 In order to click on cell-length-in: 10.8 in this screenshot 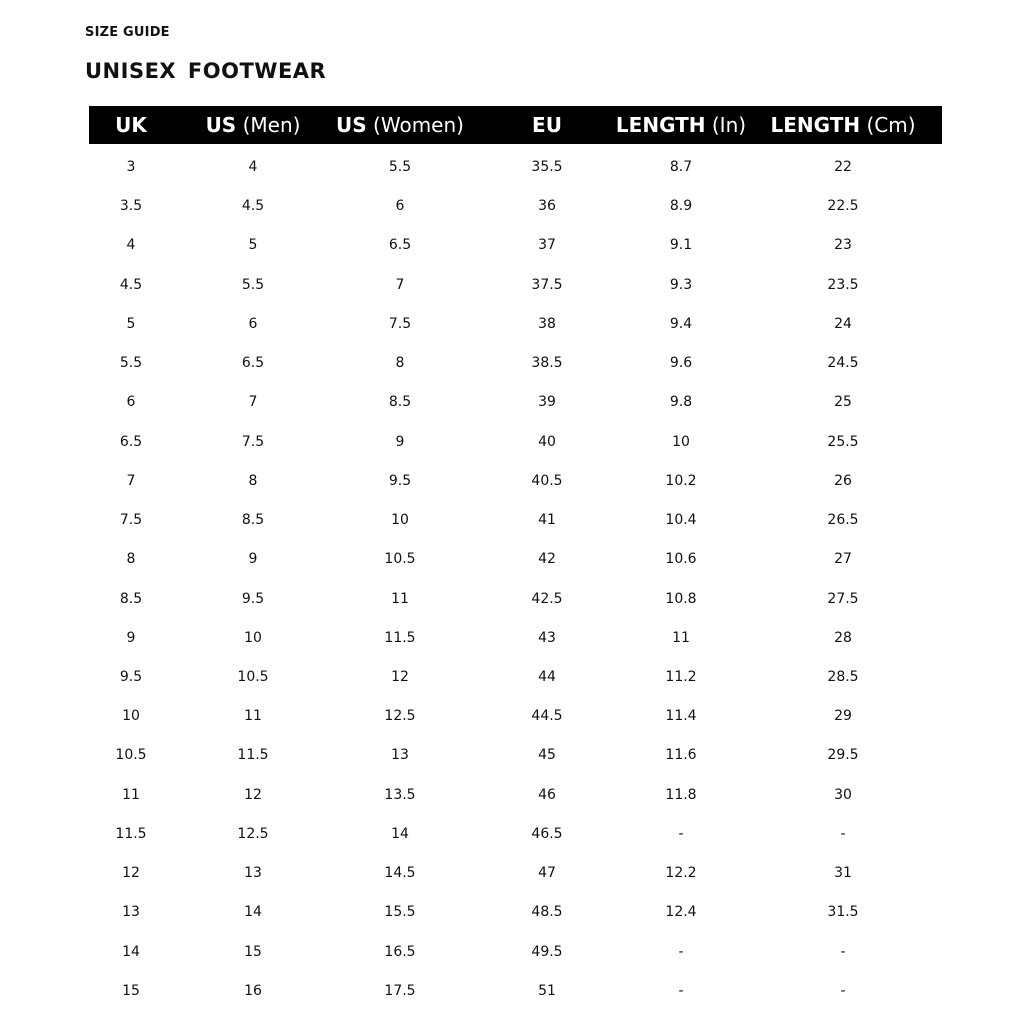, I will do `click(681, 598)`.